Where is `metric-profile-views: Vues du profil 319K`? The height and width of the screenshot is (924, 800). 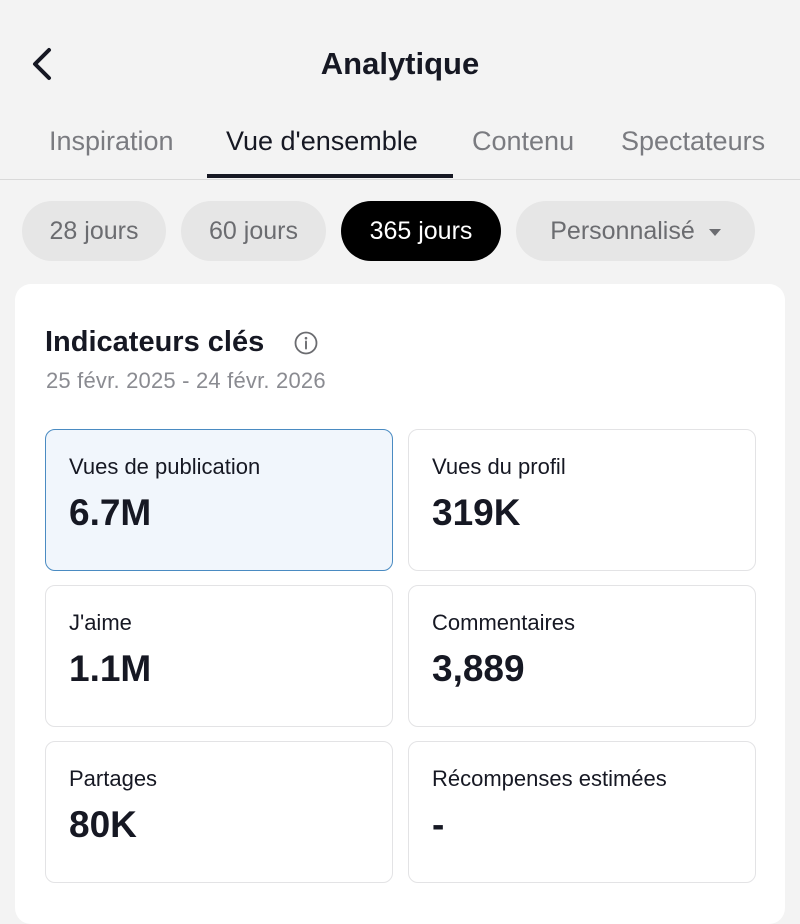
metric-profile-views: Vues du profil 319K is located at coordinates (582, 500).